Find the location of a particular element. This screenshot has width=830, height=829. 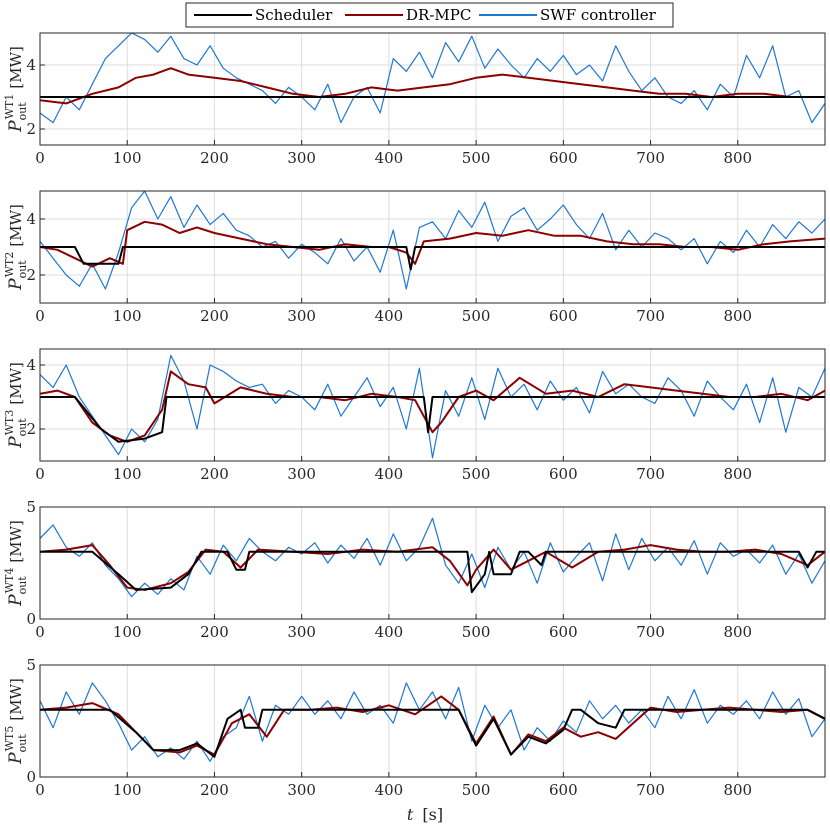

legend-label-2: DR-MPC is located at coordinates (438, 15).